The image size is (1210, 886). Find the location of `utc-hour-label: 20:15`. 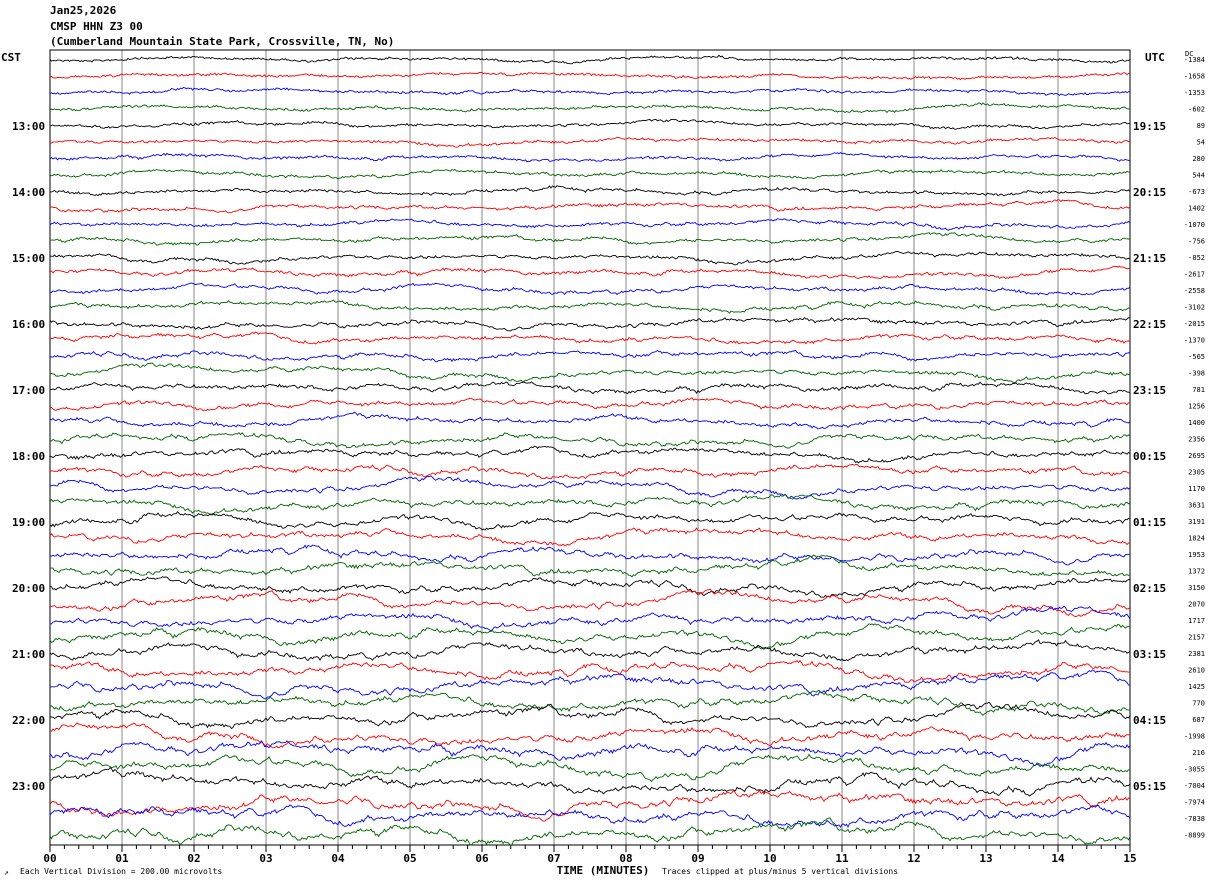

utc-hour-label: 20:15 is located at coordinates (1149, 192).